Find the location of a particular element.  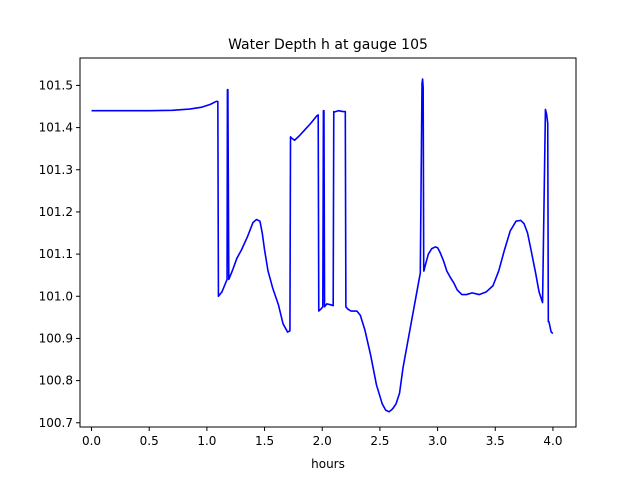

x-axis-label: hours is located at coordinates (328, 464).